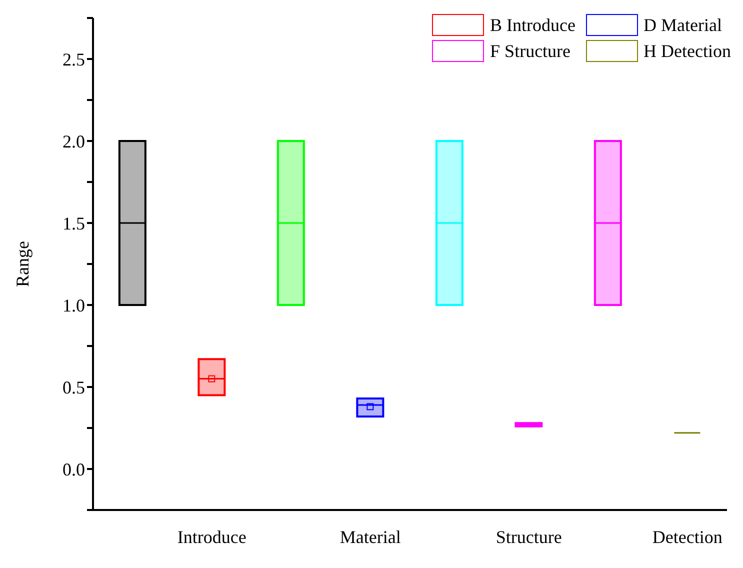 The height and width of the screenshot is (568, 743). What do you see at coordinates (687, 51) in the screenshot?
I see `legend-label: H Detection` at bounding box center [687, 51].